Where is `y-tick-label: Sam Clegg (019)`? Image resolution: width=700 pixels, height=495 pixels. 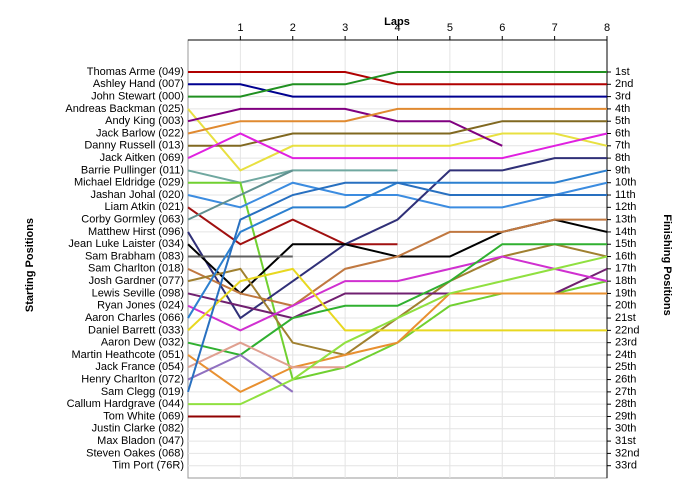
y-tick-label: Sam Clegg (019) is located at coordinates (142, 392).